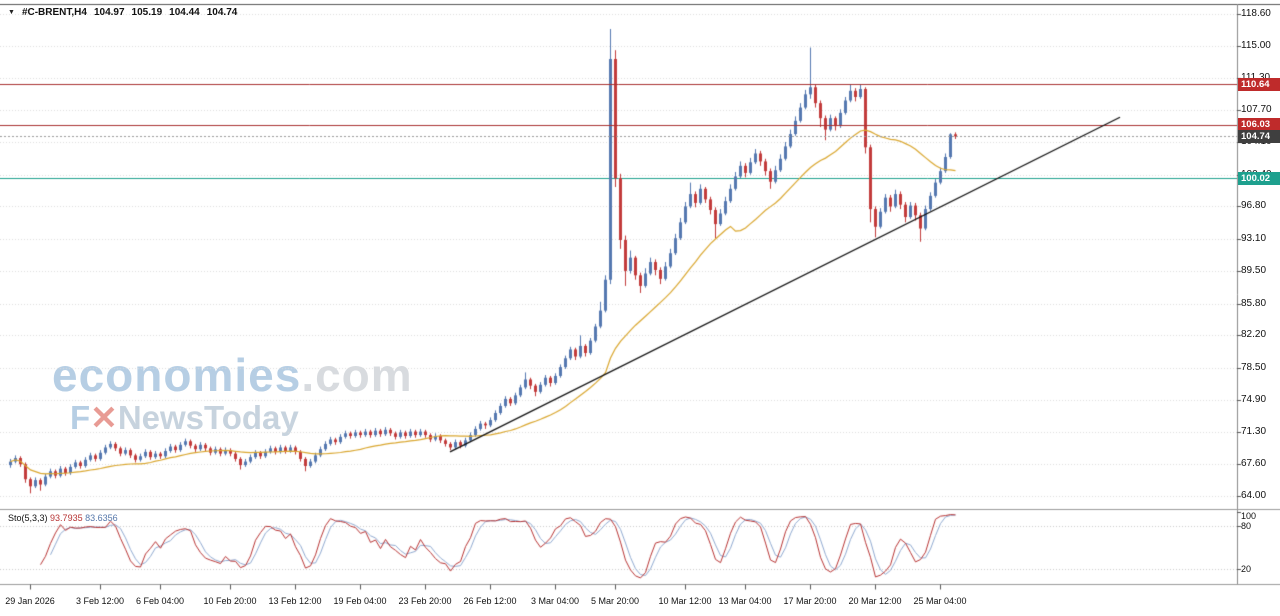 The height and width of the screenshot is (616, 1280). I want to click on ohlc-high-value: 105.19, so click(147, 12).